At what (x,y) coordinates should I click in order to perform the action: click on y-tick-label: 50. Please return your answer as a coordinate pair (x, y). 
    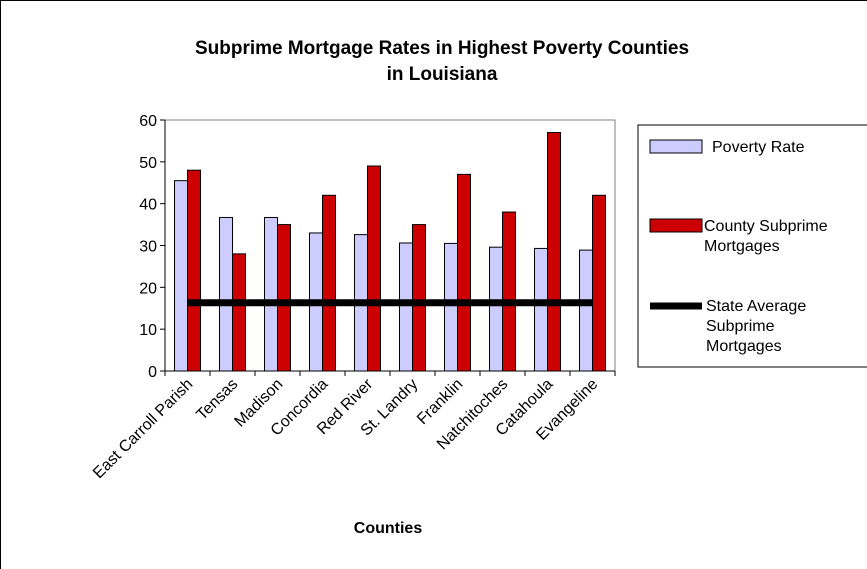
    Looking at the image, I should click on (148, 163).